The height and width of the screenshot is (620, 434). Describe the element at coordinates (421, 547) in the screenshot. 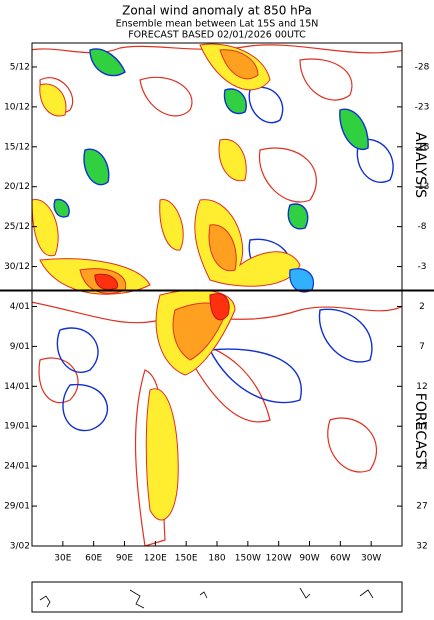

I see `y2-tick-label: 32` at that location.